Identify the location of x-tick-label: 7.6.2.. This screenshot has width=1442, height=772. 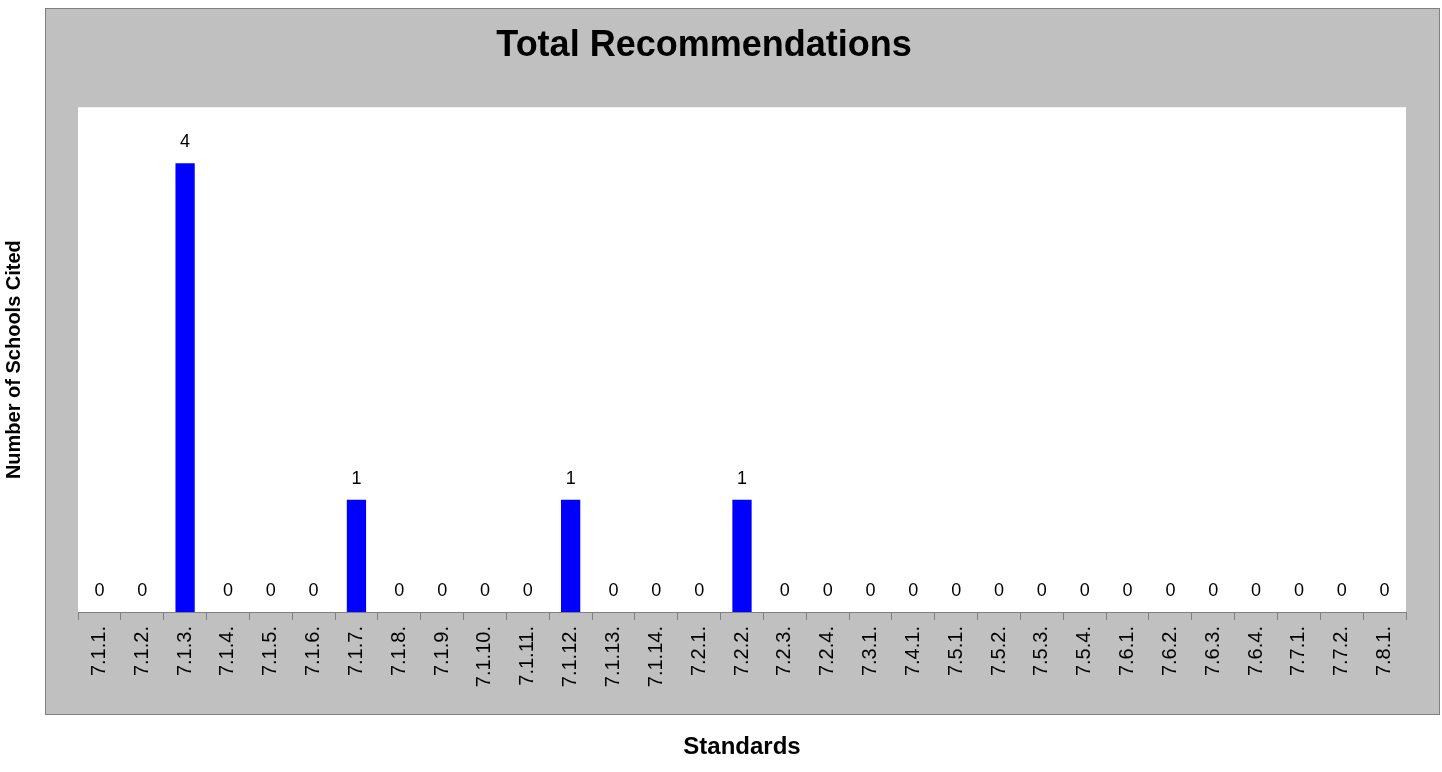
(1168, 651).